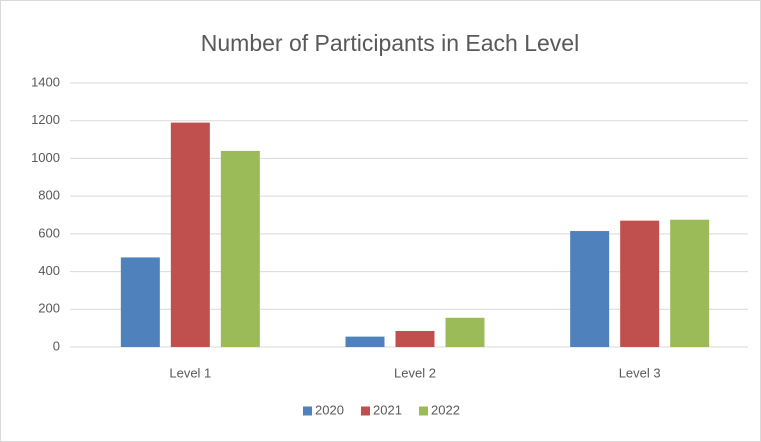 The width and height of the screenshot is (761, 442). What do you see at coordinates (445, 409) in the screenshot?
I see `legend-label: 2022` at bounding box center [445, 409].